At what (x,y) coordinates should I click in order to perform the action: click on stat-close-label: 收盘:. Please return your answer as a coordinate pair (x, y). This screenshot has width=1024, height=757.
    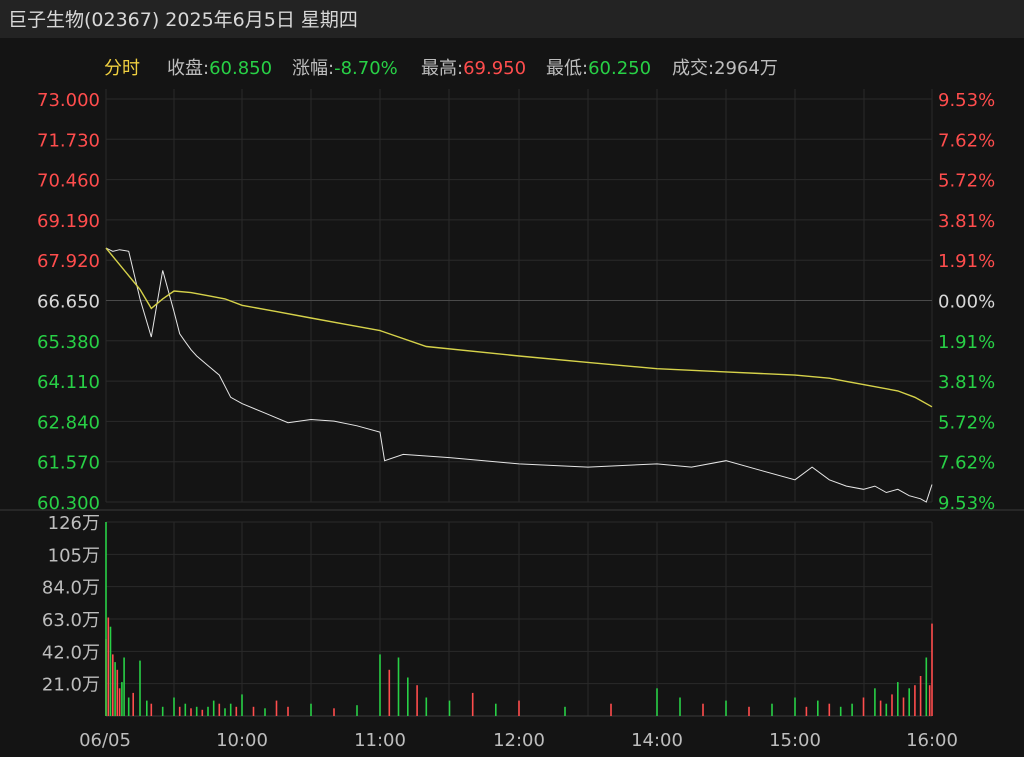
    Looking at the image, I should click on (188, 68).